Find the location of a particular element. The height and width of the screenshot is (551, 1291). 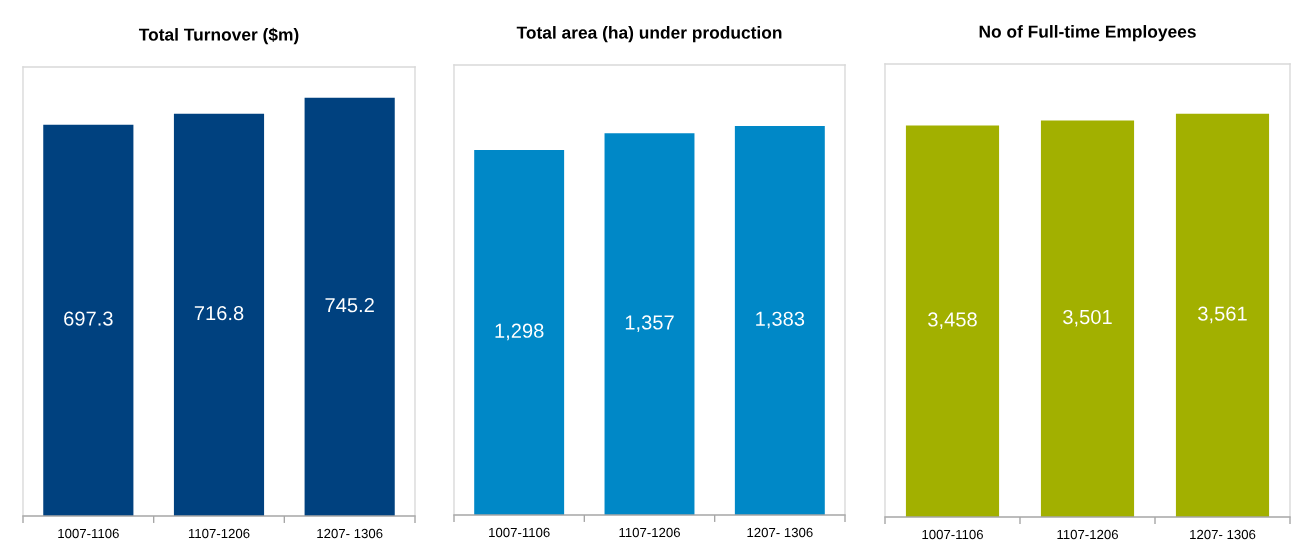

data-label: 1,298 is located at coordinates (519, 332).